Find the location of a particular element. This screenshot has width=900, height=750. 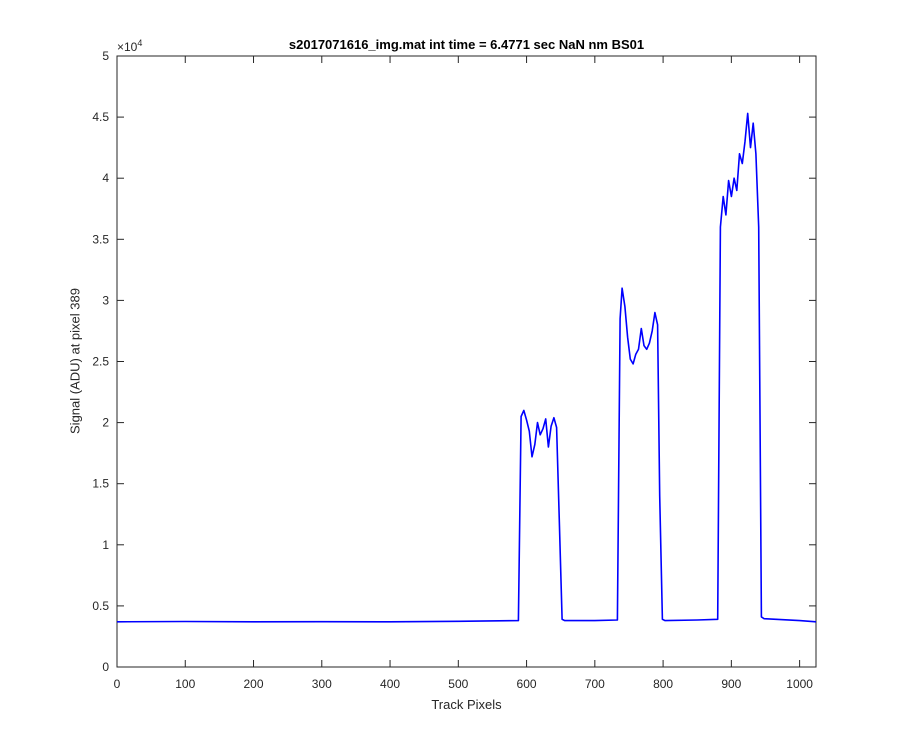

x-tick-label: 900 is located at coordinates (731, 684).